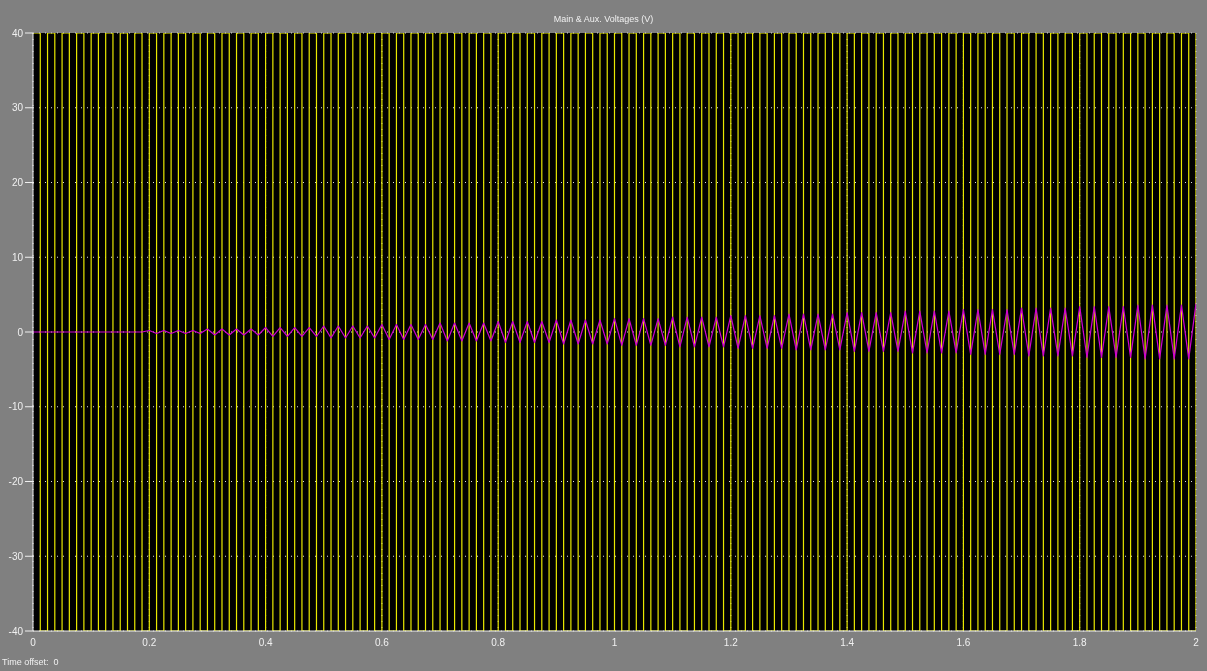 The width and height of the screenshot is (1207, 671). What do you see at coordinates (963, 643) in the screenshot?
I see `x-tick-label: 1.6` at bounding box center [963, 643].